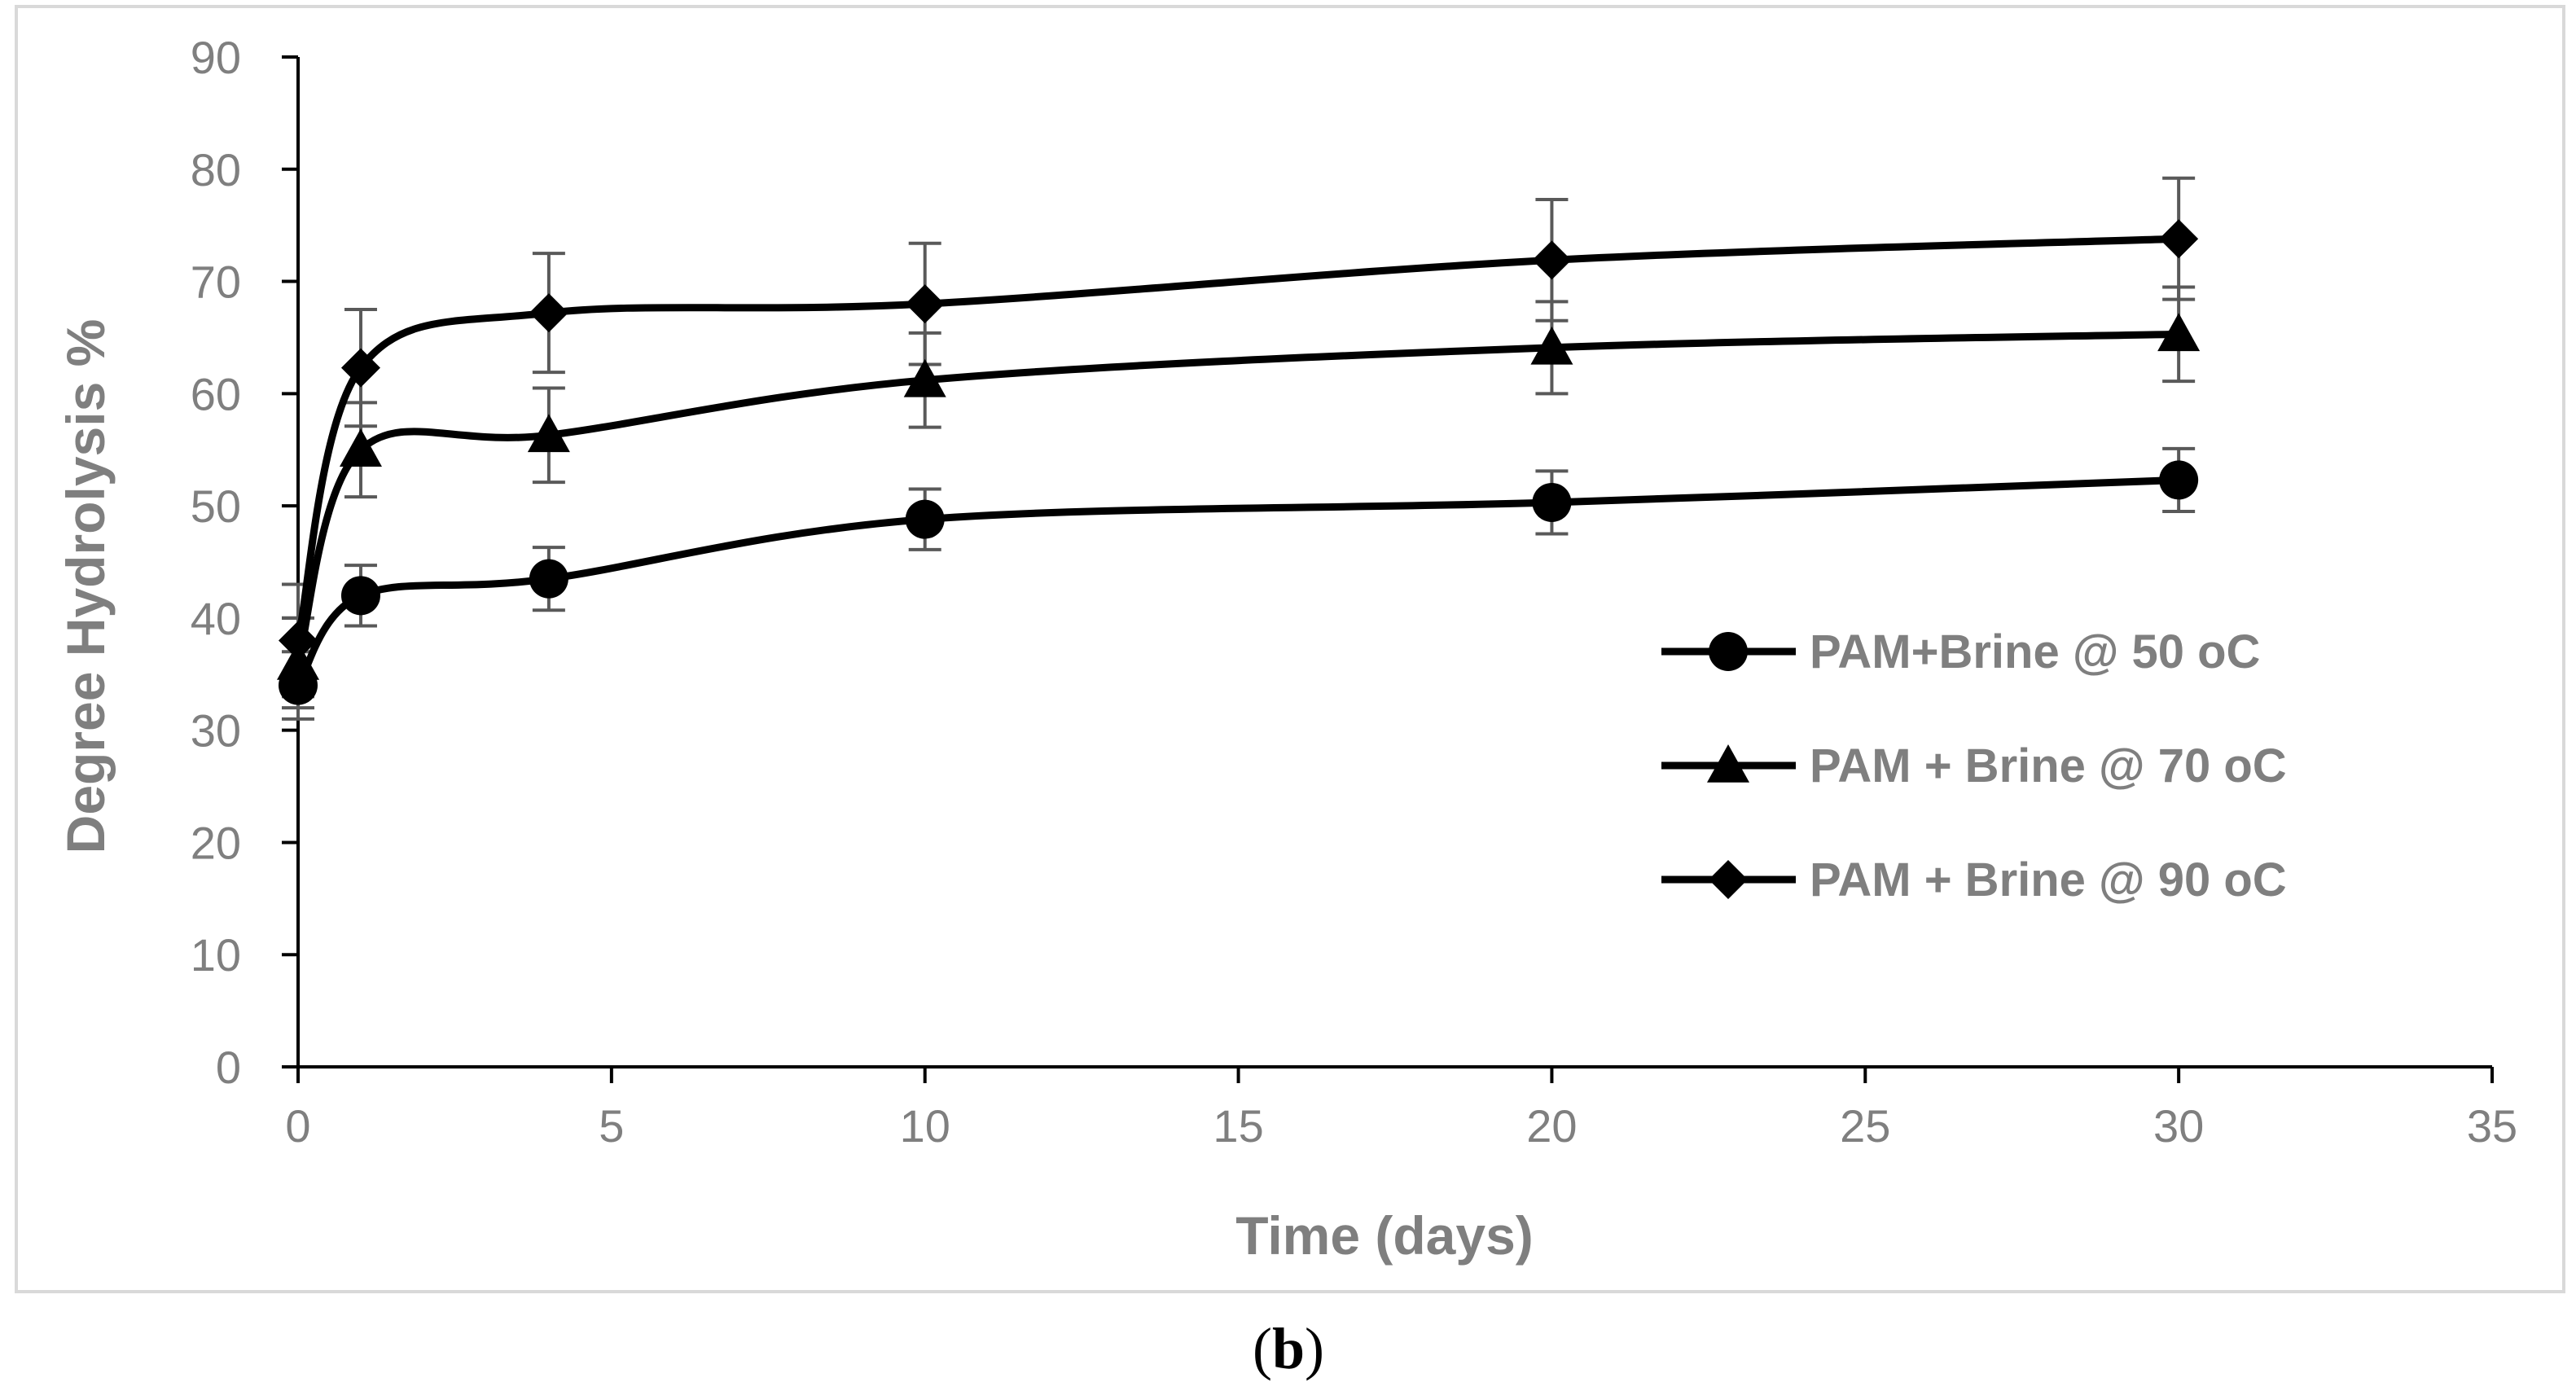  What do you see at coordinates (1314, 1348) in the screenshot?
I see `caption-close: )` at bounding box center [1314, 1348].